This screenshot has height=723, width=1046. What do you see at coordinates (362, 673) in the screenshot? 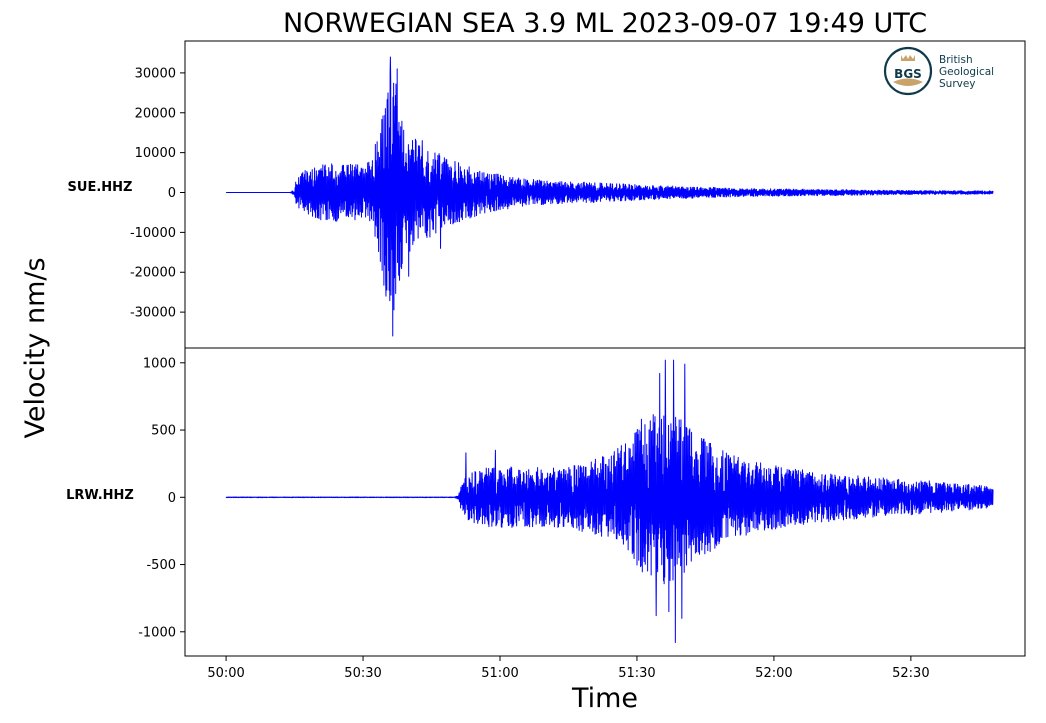
I see `x-tick-label: 50:30` at bounding box center [362, 673].